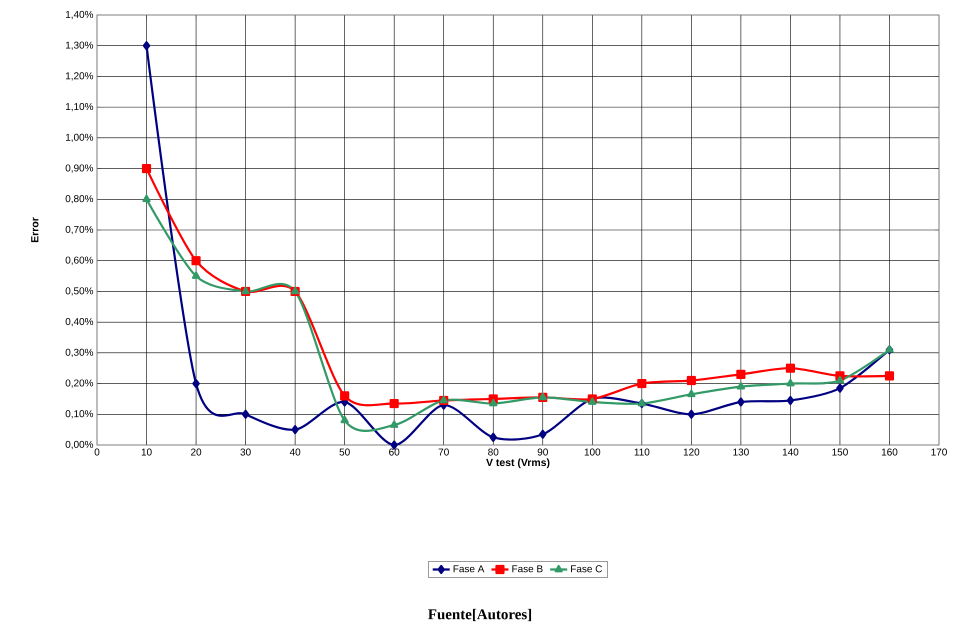 This screenshot has width=959, height=630. Describe the element at coordinates (543, 452) in the screenshot. I see `x-tick-label: 90` at that location.